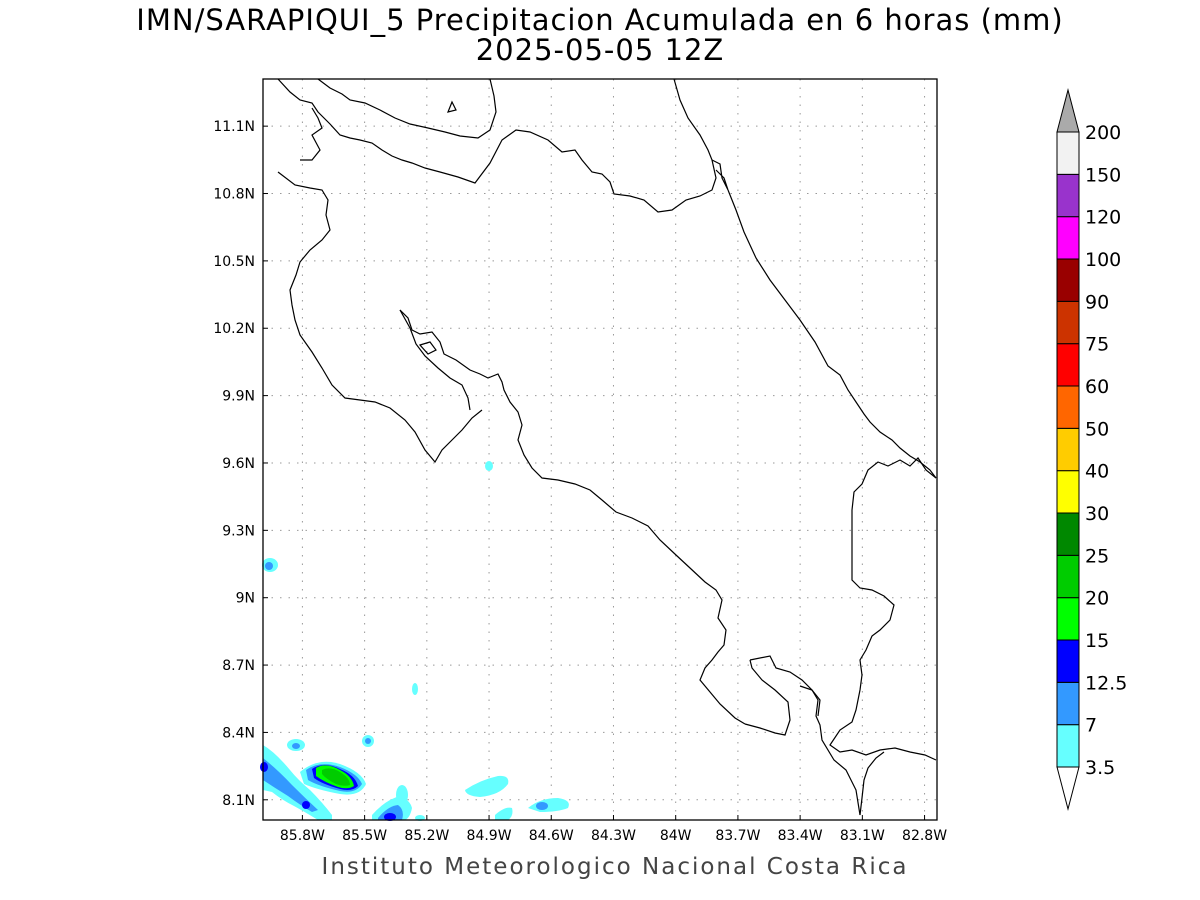 This screenshot has height=900, width=1200. Describe the element at coordinates (1097, 472) in the screenshot. I see `colorbar-level-label: 40` at that location.